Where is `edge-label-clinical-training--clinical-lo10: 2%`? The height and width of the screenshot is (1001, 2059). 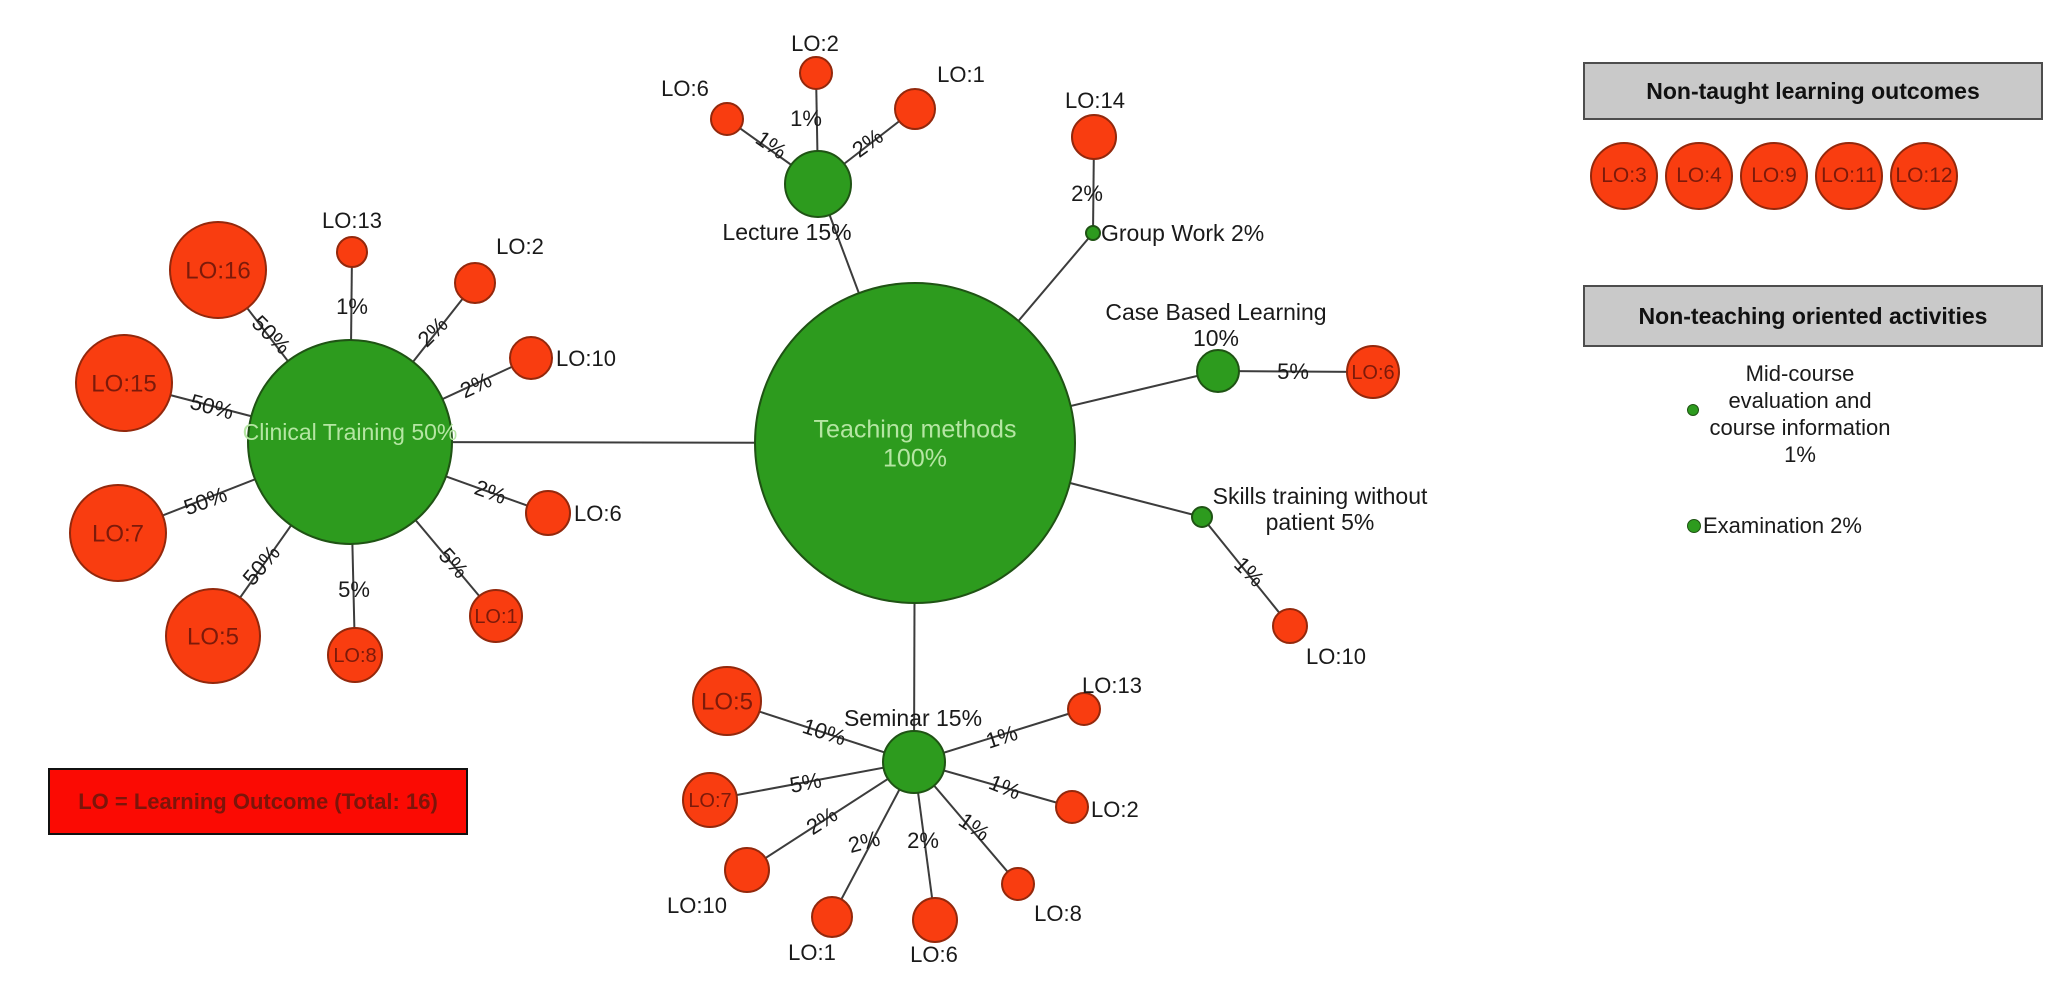 edge-label-clinical-training--clinical-lo10: 2% is located at coordinates (475, 385).